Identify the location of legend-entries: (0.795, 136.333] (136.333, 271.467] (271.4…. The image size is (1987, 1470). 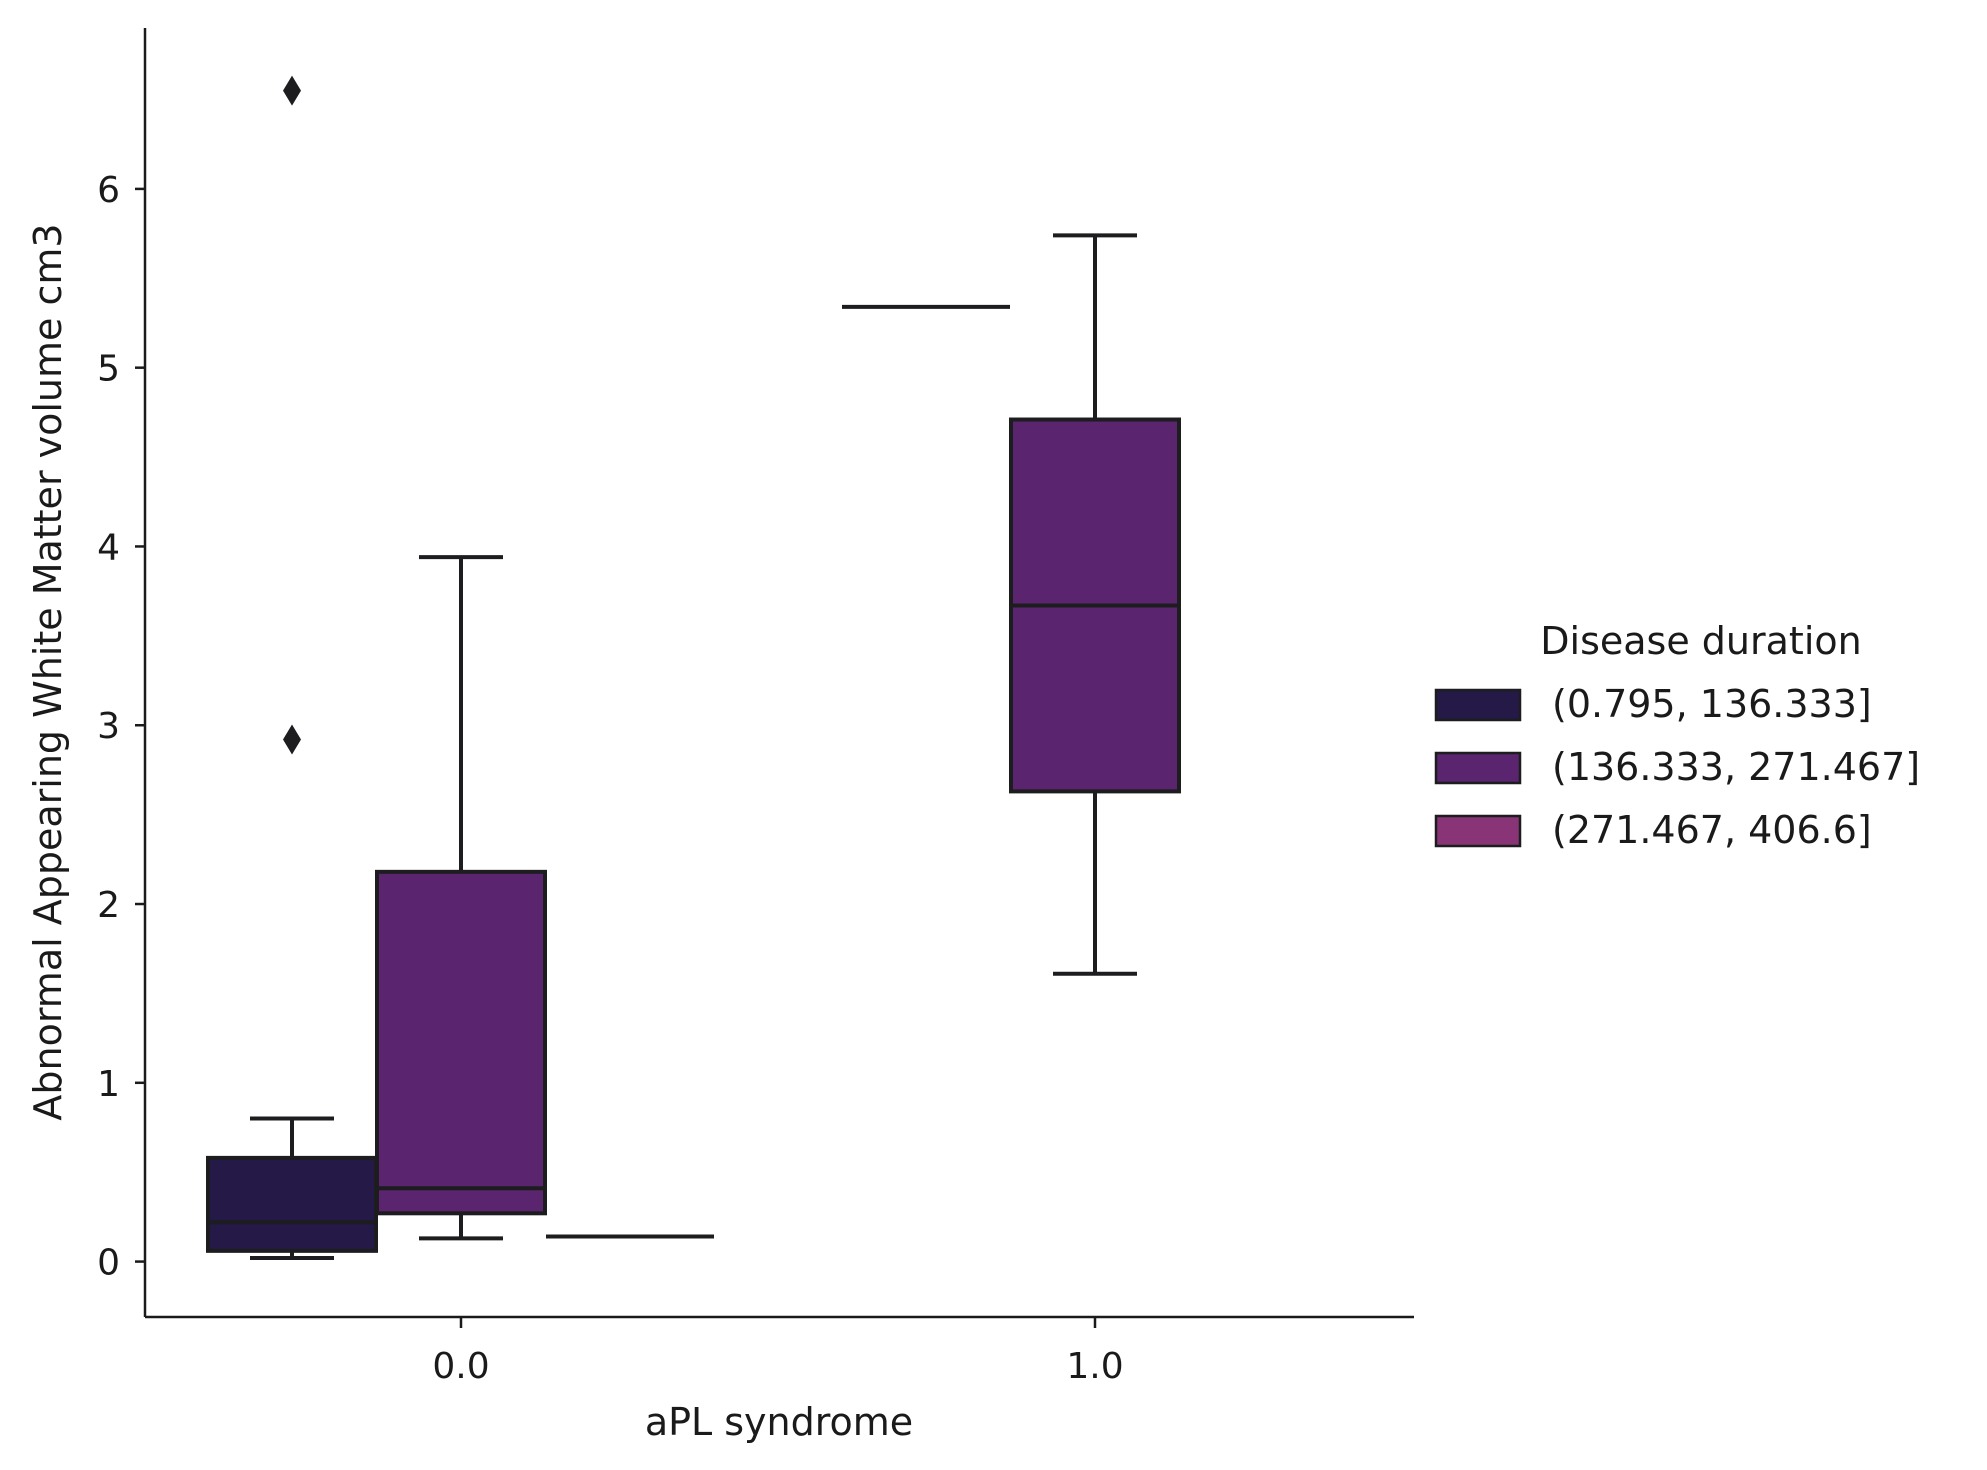
(1677, 767).